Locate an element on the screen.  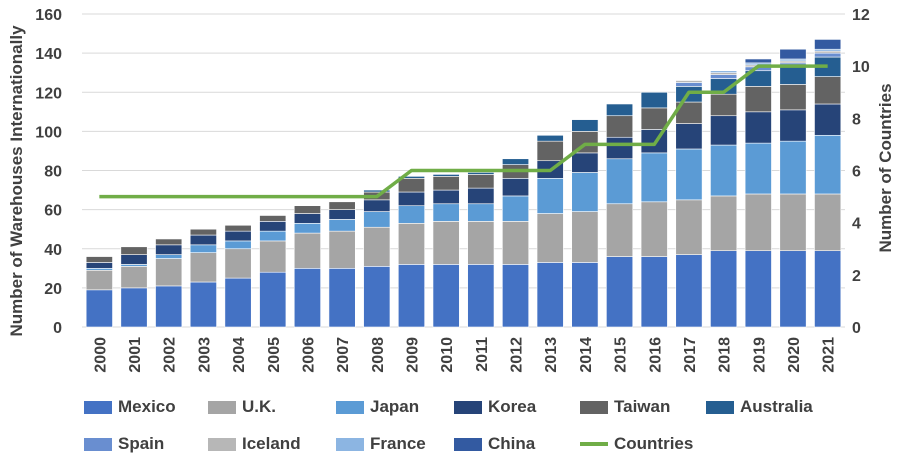
legend-label: Countries is located at coordinates (654, 443).